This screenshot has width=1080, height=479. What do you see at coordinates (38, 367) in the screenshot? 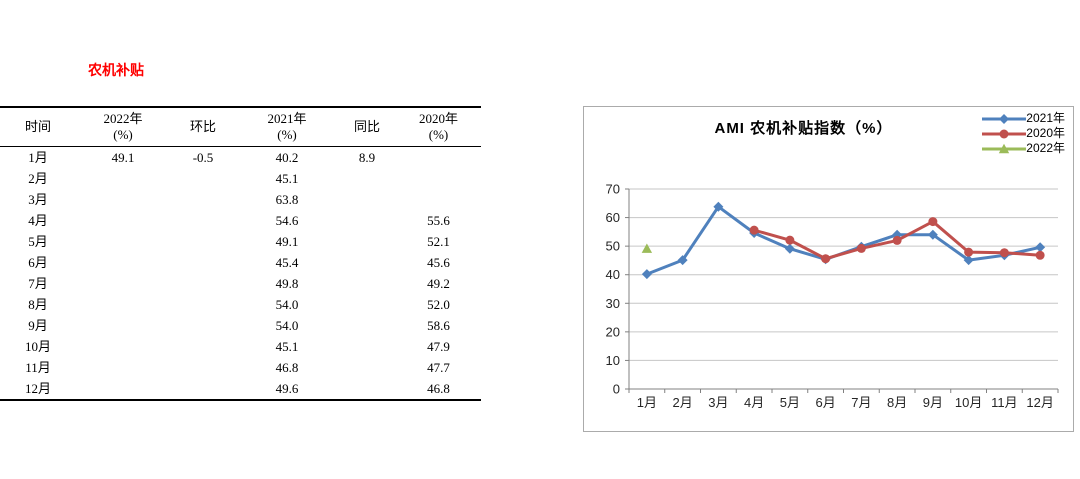
I see `table-cell: 11月` at bounding box center [38, 367].